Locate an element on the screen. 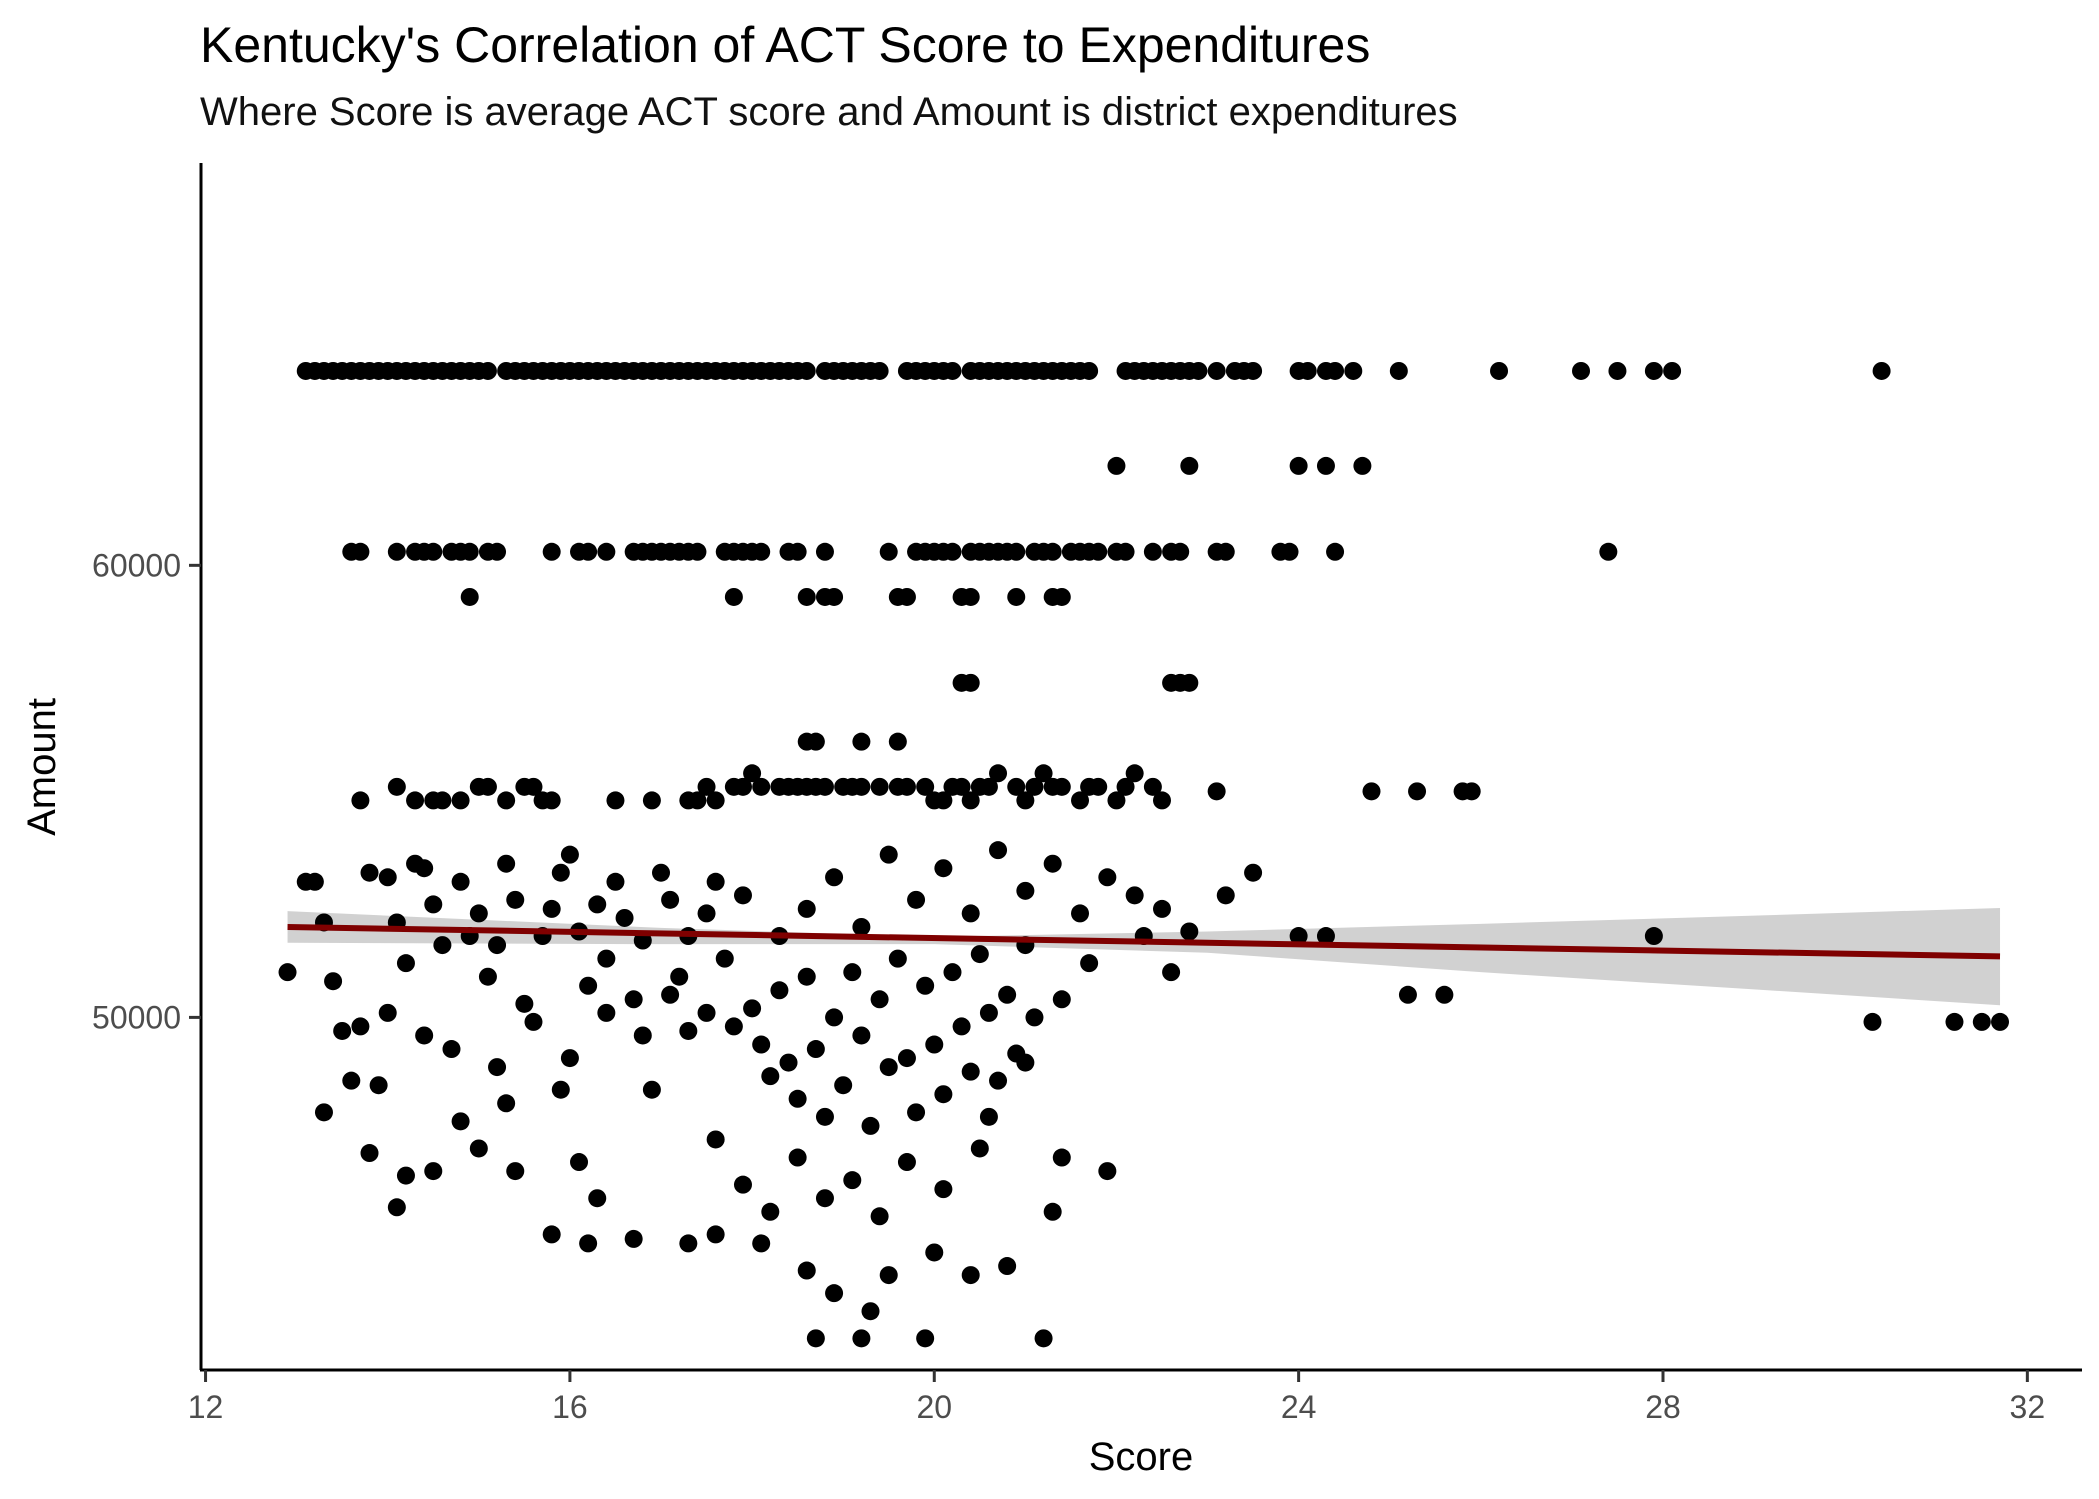  confidence-band is located at coordinates (1144, 956).